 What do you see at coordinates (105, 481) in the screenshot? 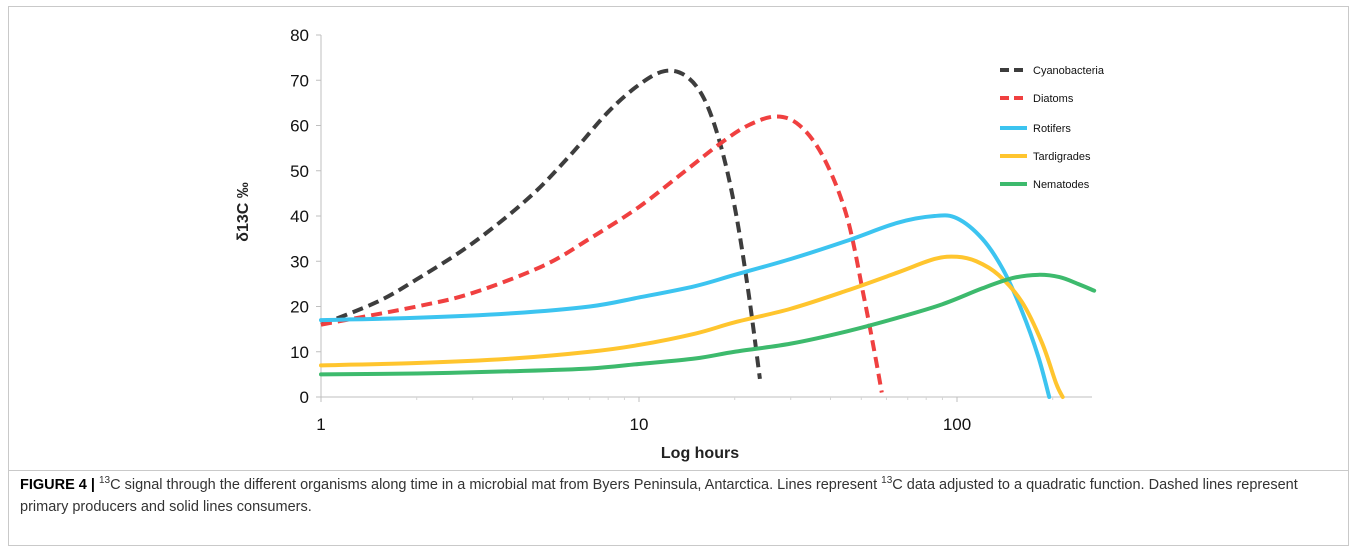
I see `caption-superscript-1: 13` at bounding box center [105, 481].